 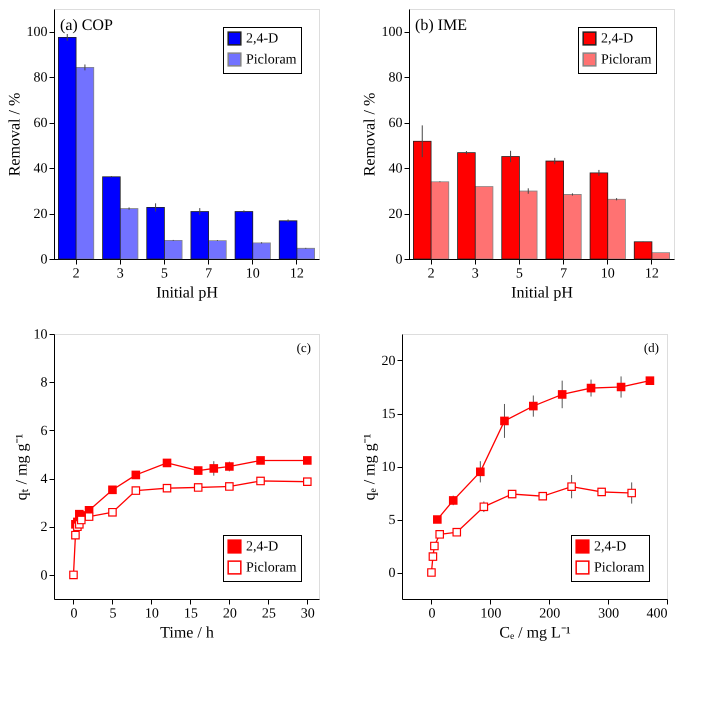 I want to click on y-tick-label: 8, so click(x=44, y=383).